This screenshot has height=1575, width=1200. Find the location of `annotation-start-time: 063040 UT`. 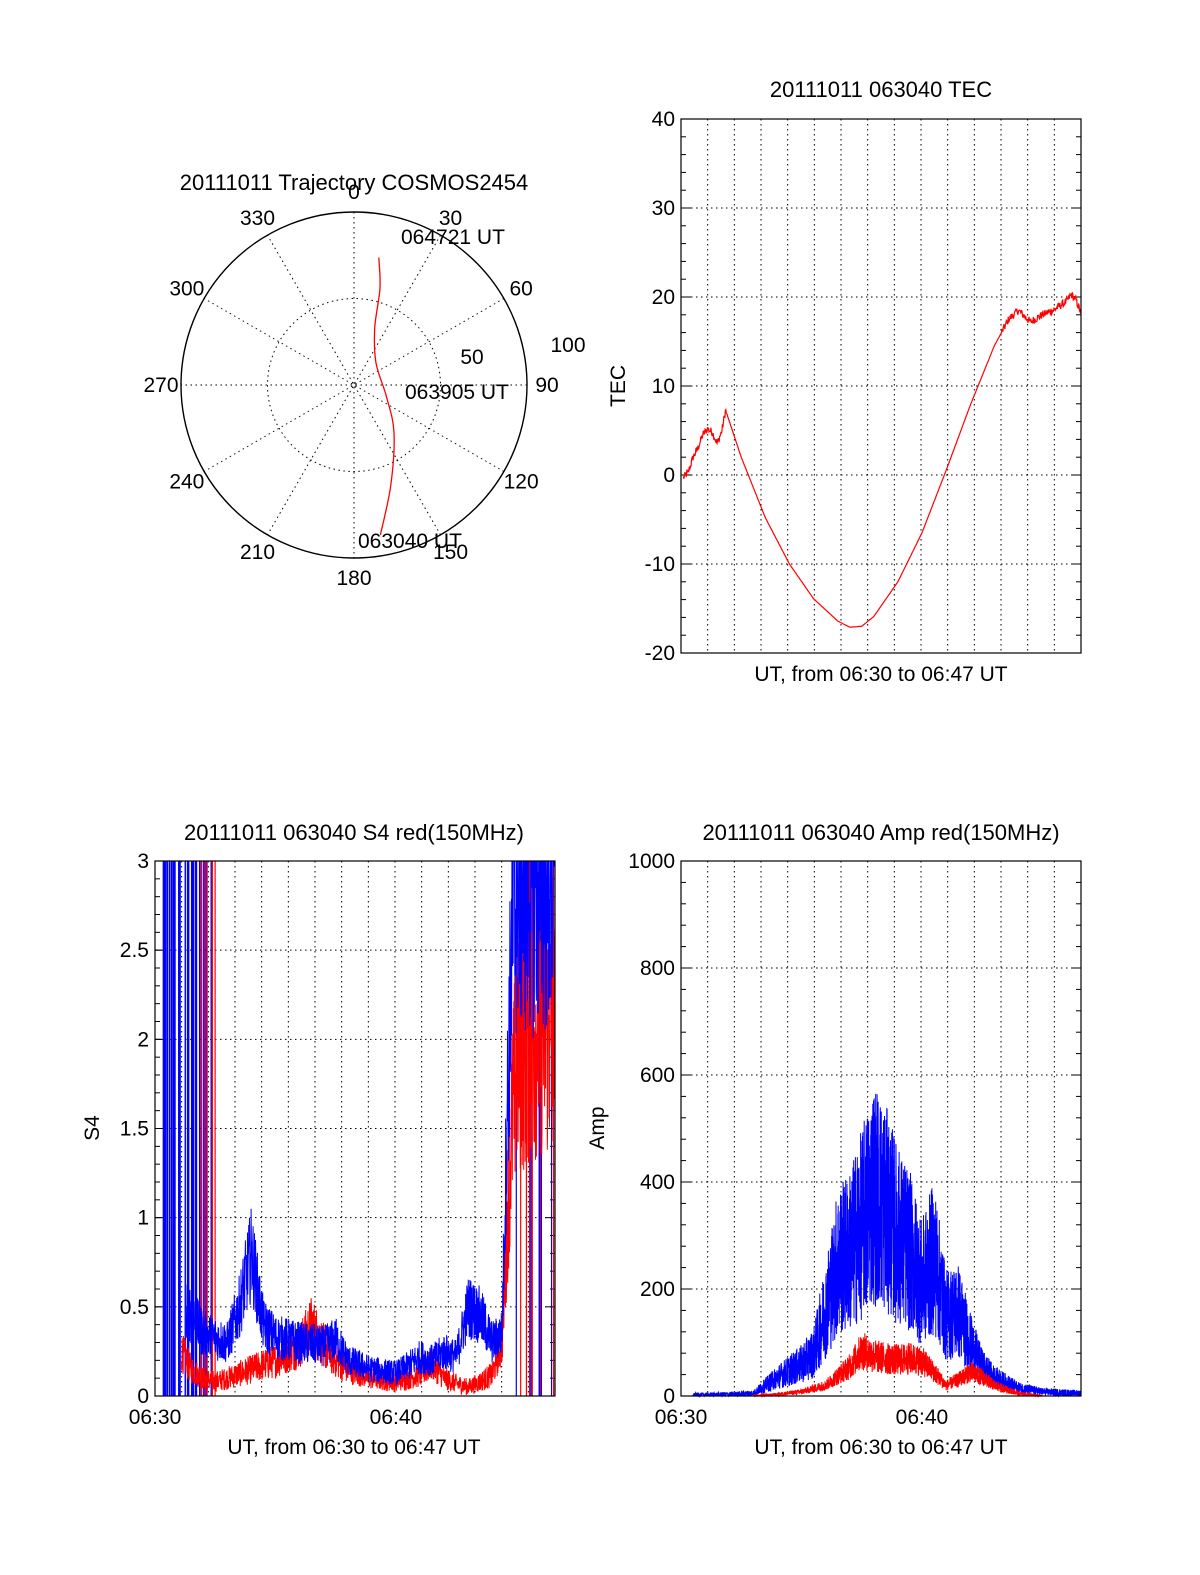

annotation-start-time: 063040 UT is located at coordinates (410, 541).